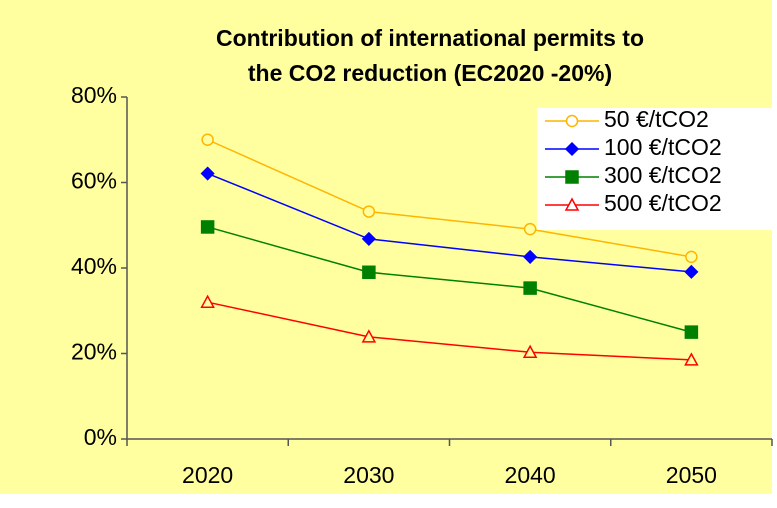 The image size is (777, 508). Describe the element at coordinates (691, 475) in the screenshot. I see `x-tick-label: 2050` at that location.